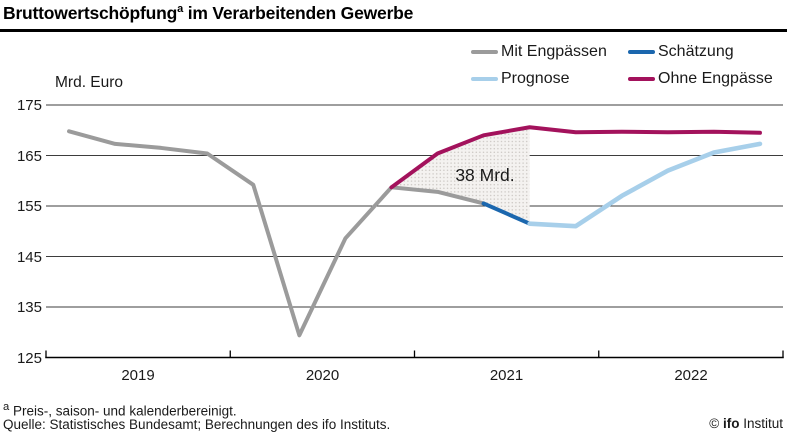 The width and height of the screenshot is (787, 443). I want to click on title-divider, so click(393, 30).